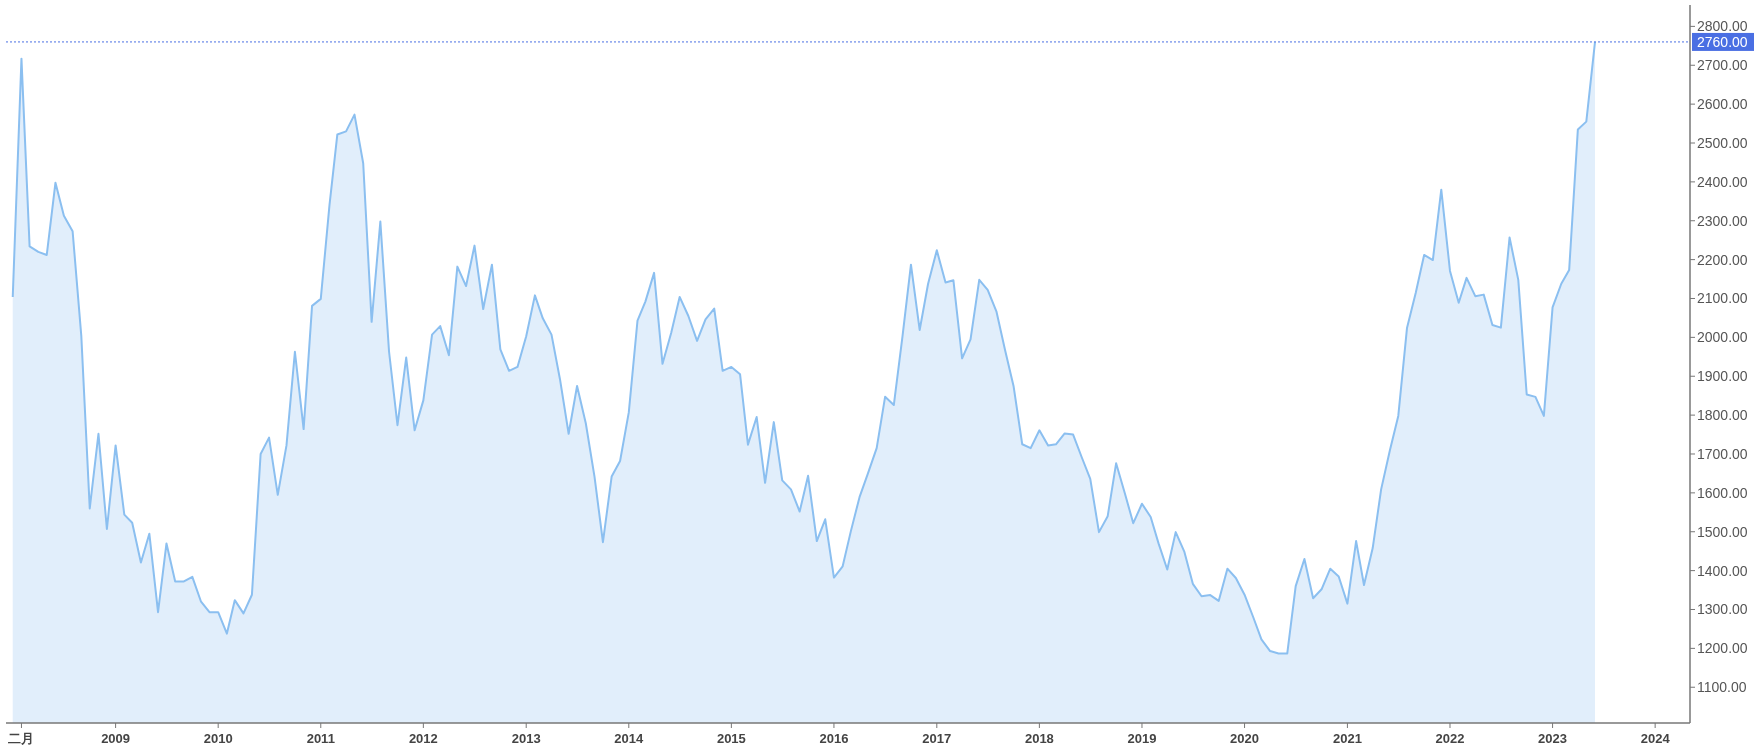 The width and height of the screenshot is (1754, 751). What do you see at coordinates (1722, 531) in the screenshot?
I see `y-tick-label: 1500.00` at bounding box center [1722, 531].